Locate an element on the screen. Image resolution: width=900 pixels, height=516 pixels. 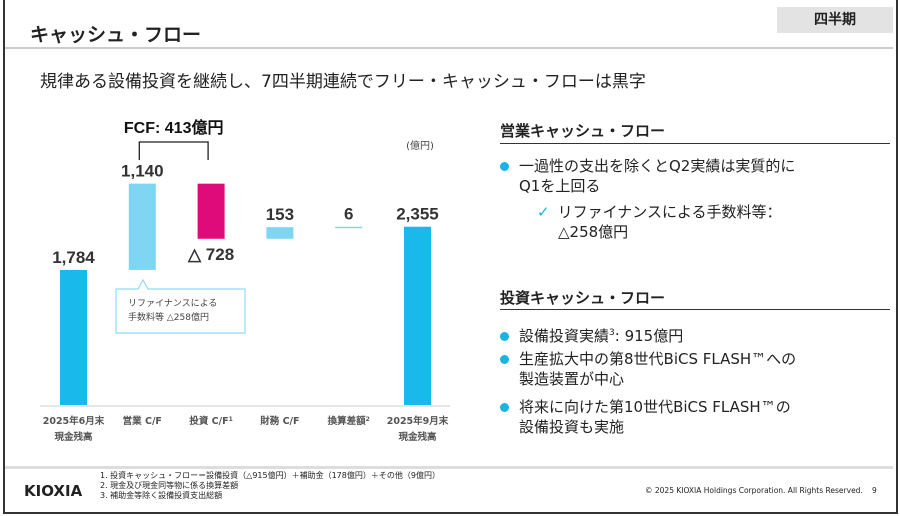
fcf-label: FCF: 413億円 is located at coordinates (174, 127).